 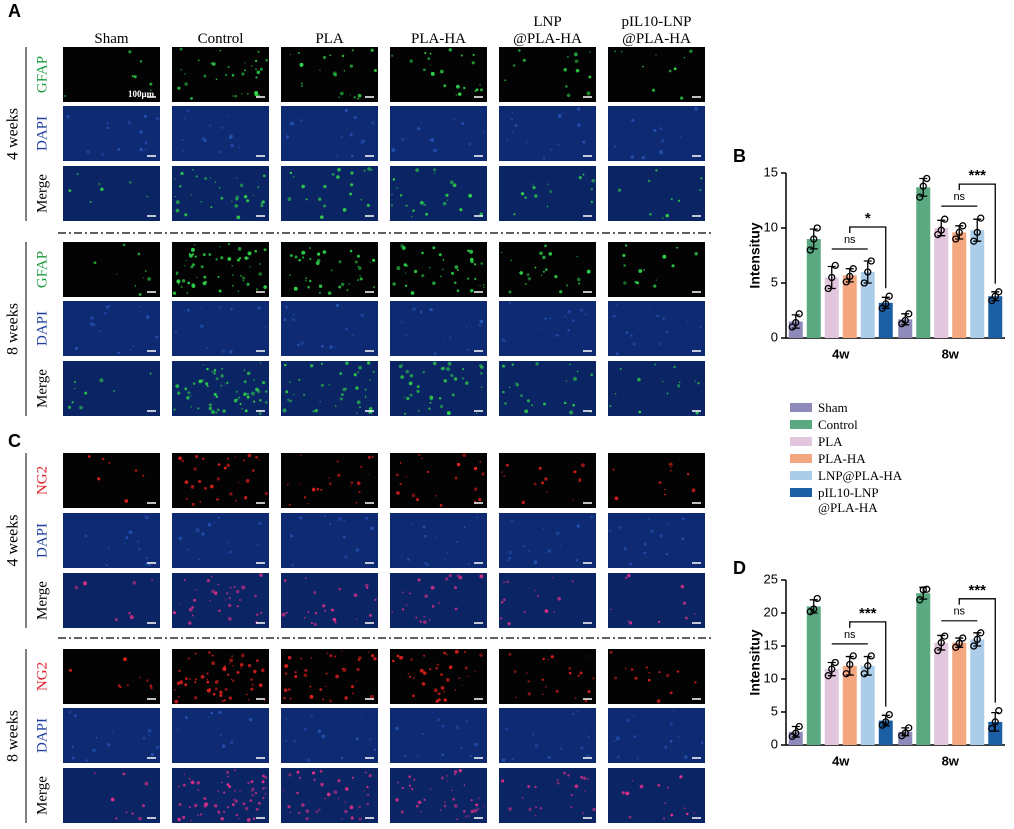 I want to click on bar, so click(x=849, y=306).